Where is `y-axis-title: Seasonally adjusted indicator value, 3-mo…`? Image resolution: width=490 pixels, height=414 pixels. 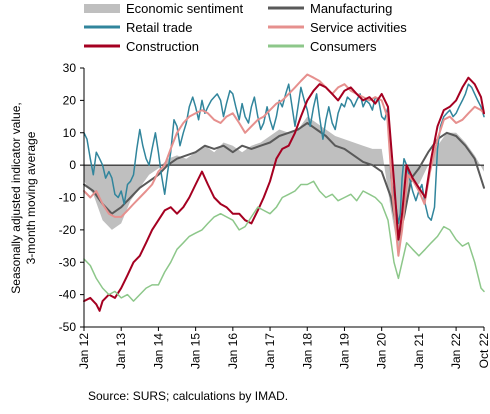 y-axis-title: Seasonally adjusted indicator value, 3-mo… is located at coordinates (23, 197).